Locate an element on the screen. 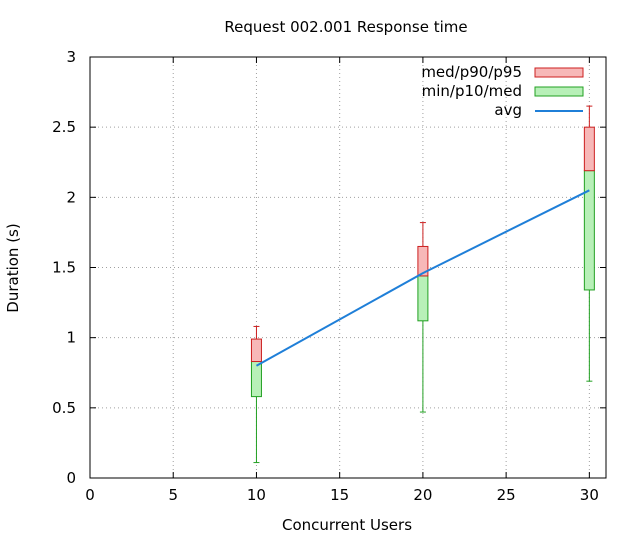 The image size is (640, 540). chart-title: Request 002.001 Response time is located at coordinates (345, 27).